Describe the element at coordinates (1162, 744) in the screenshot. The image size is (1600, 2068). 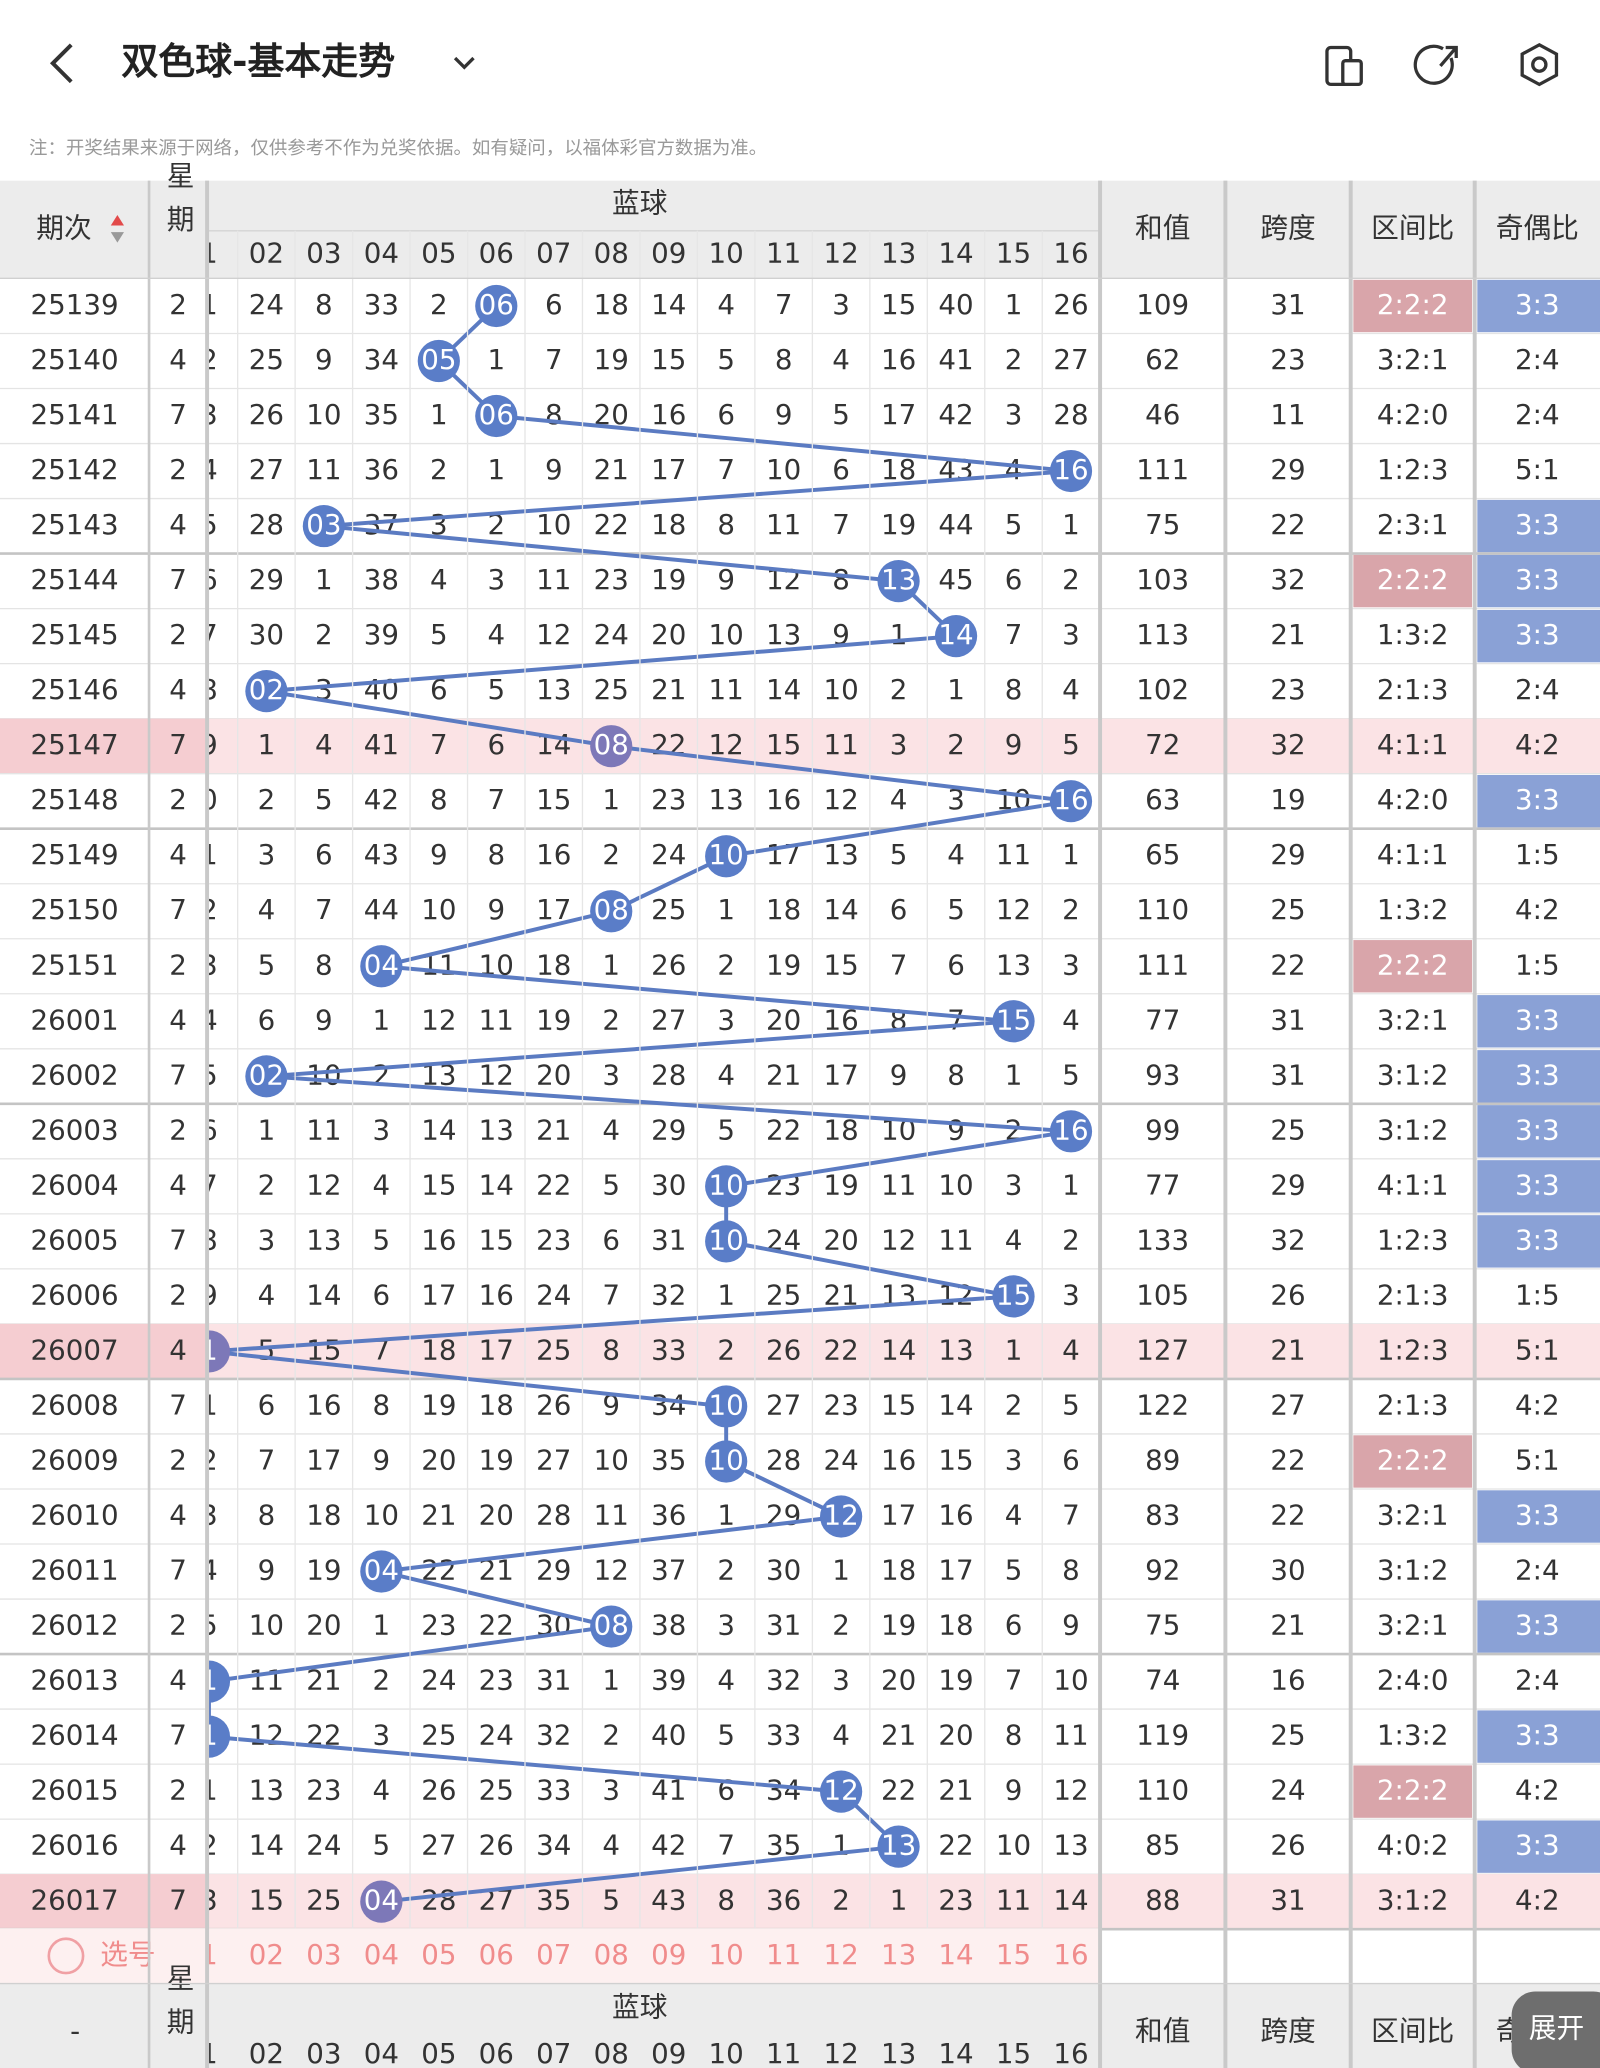
I see `sum: 72` at that location.